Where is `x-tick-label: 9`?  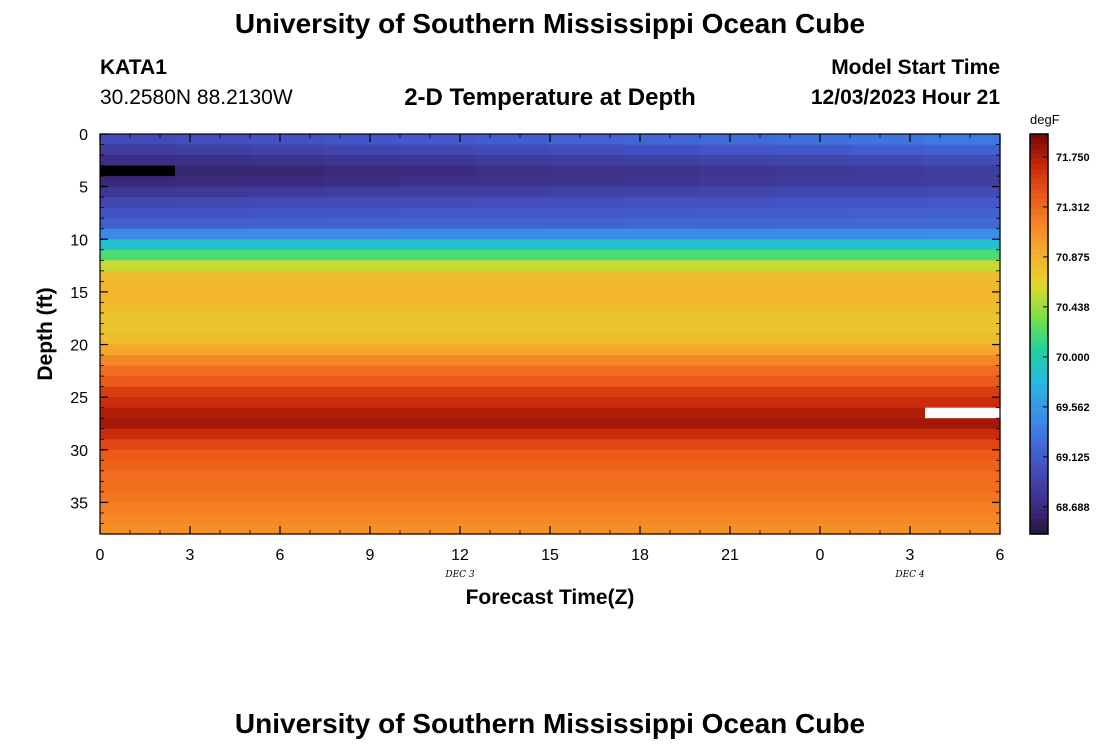
x-tick-label: 9 is located at coordinates (370, 555).